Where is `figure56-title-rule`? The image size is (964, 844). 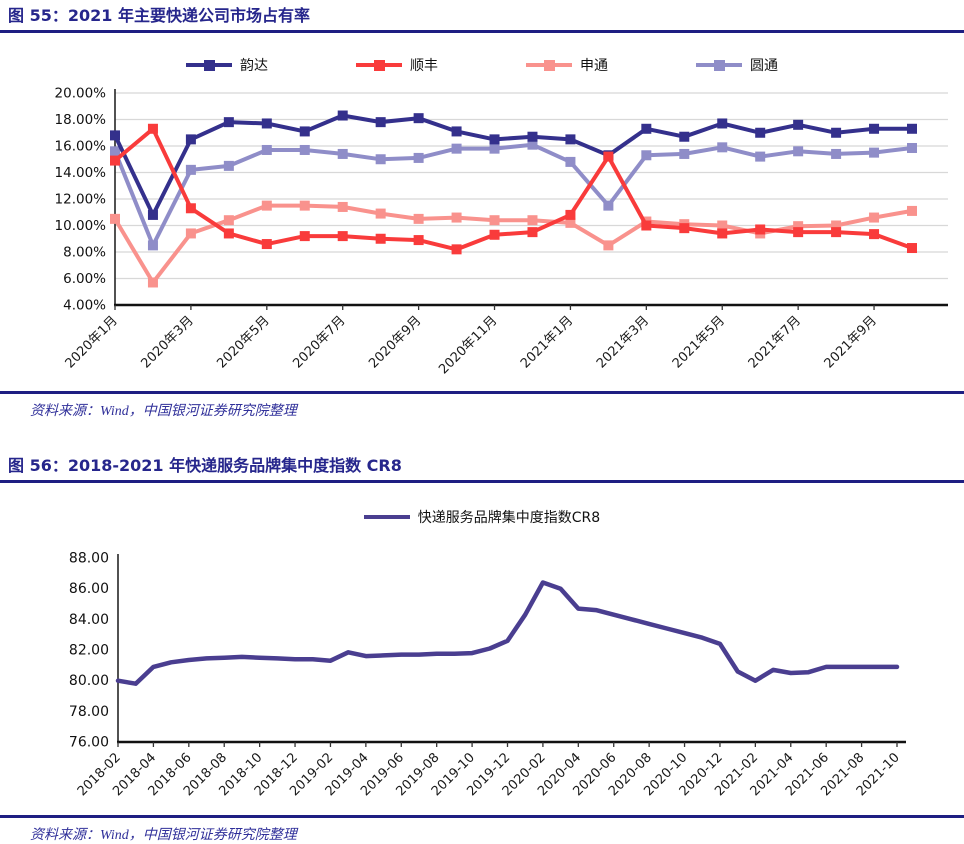 figure56-title-rule is located at coordinates (482, 481).